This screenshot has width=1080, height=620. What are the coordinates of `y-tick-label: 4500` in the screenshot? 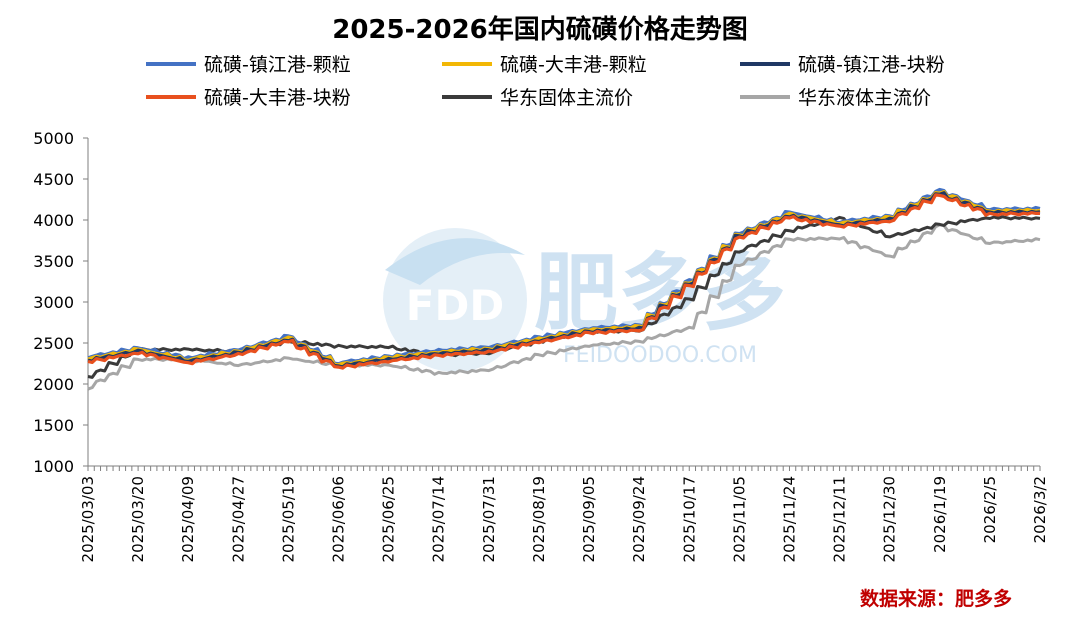 It's located at (53, 179).